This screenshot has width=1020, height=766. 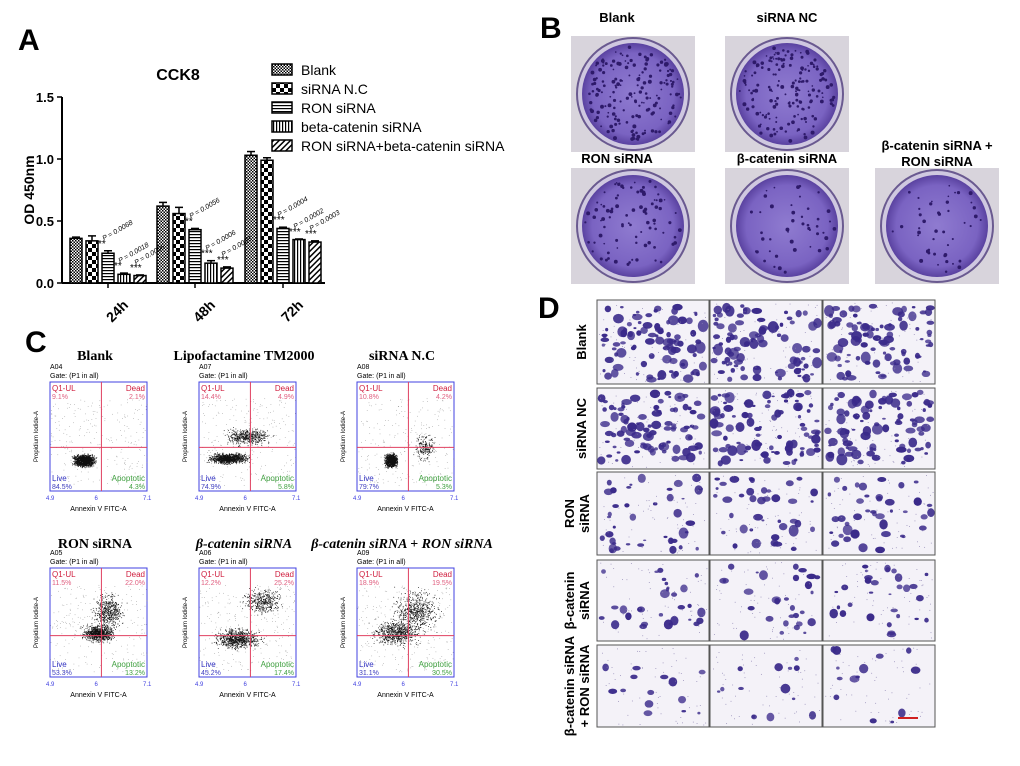 What do you see at coordinates (282, 69) in the screenshot?
I see `legend-swatch` at bounding box center [282, 69].